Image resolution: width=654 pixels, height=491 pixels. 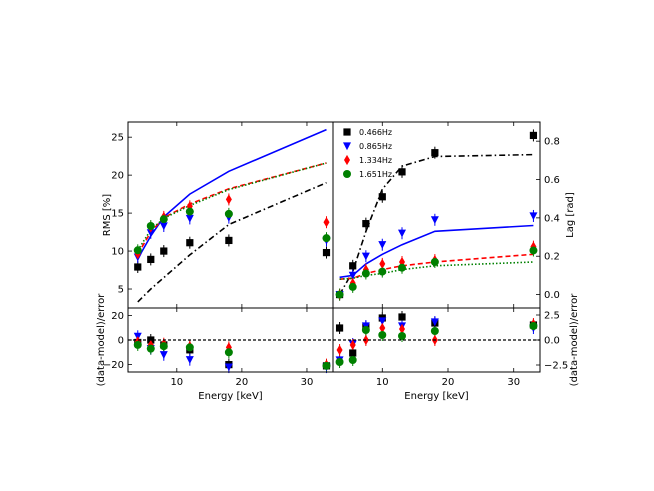 I want to click on lag-top-right-ytick-label-3: 0.6, so click(x=552, y=180).